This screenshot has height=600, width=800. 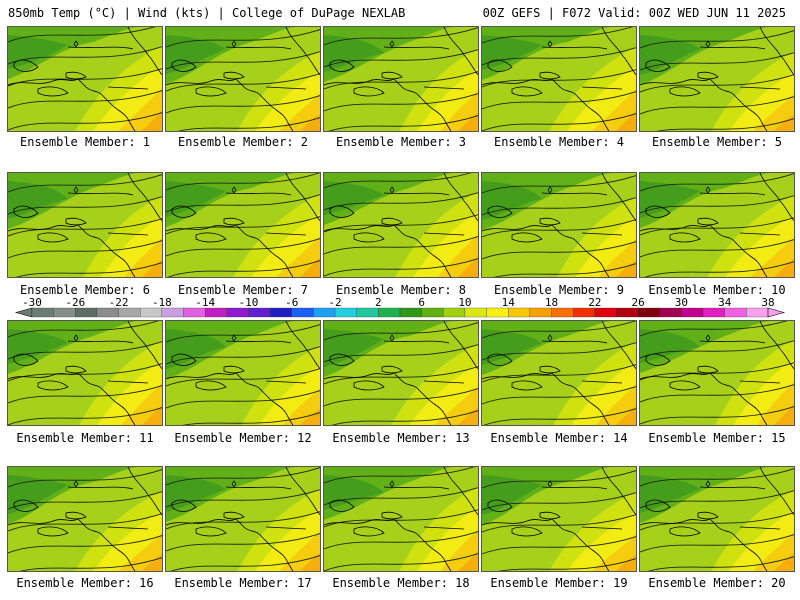 What do you see at coordinates (717, 438) in the screenshot?
I see `ensemble-member-label: Ensemble Member: 15` at bounding box center [717, 438].